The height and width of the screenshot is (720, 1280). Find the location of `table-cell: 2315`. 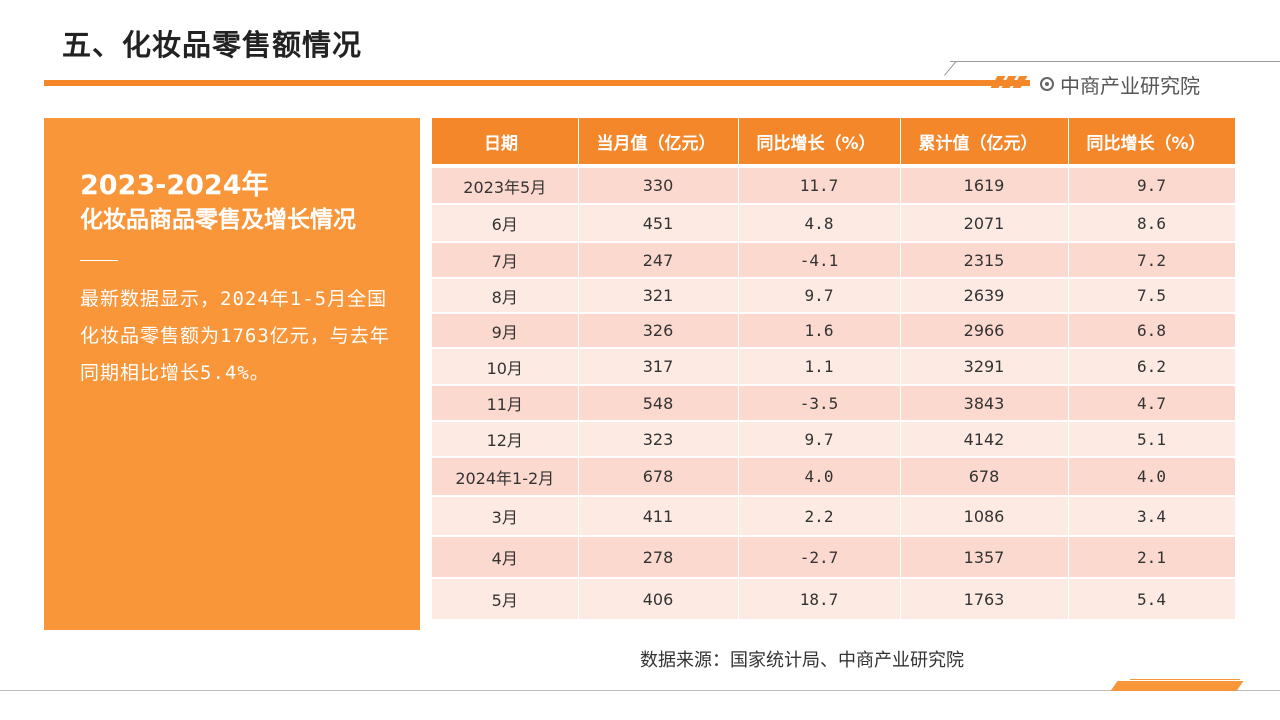

table-cell: 2315 is located at coordinates (984, 260).